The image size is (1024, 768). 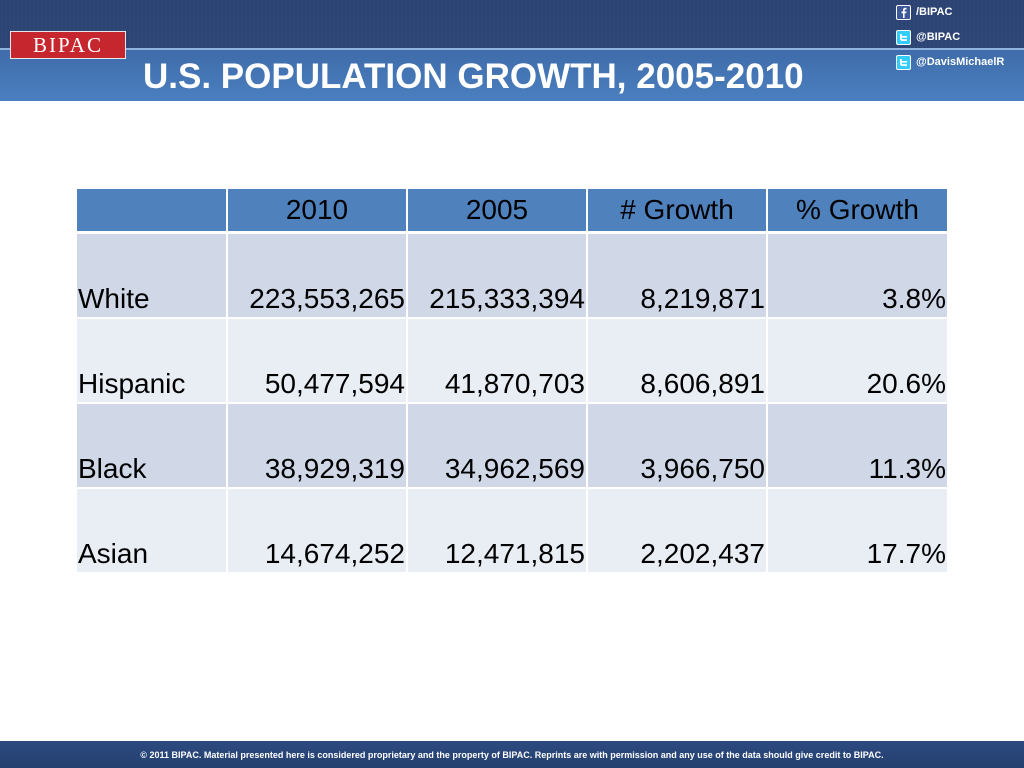 I want to click on row-label: Black, so click(x=152, y=446).